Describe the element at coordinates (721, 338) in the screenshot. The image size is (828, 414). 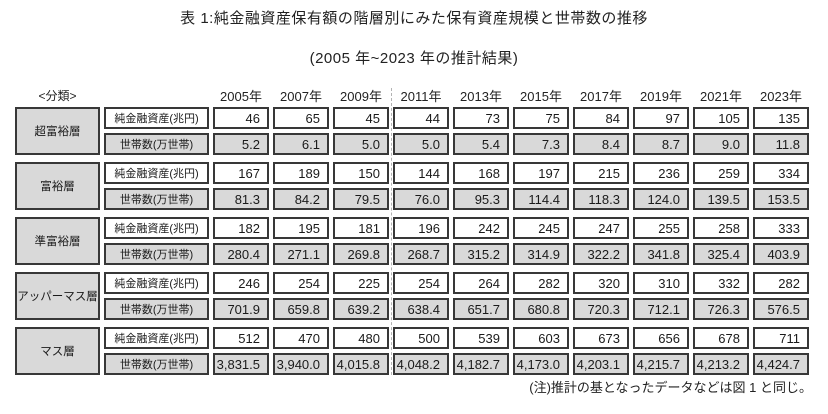
I see `asset-value-cell: 678` at that location.